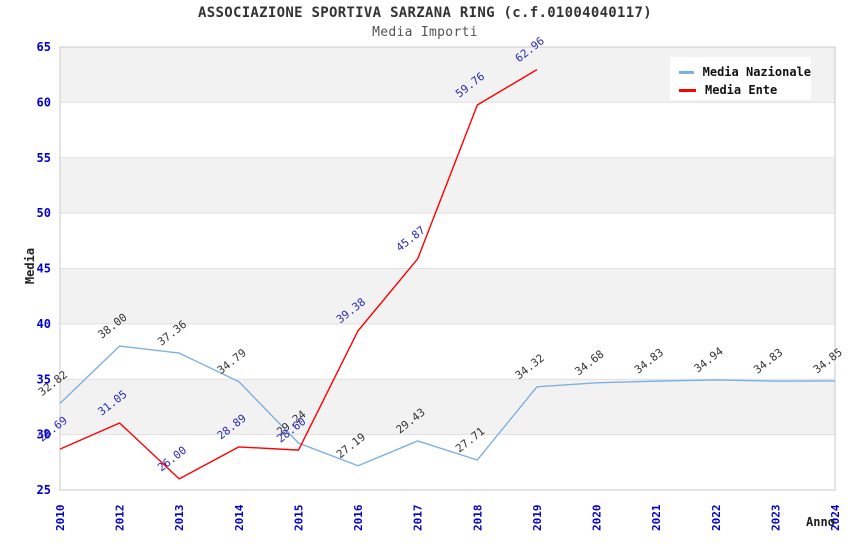 Image resolution: width=850 pixels, height=550 pixels. I want to click on y-tick-label: 60, so click(44, 102).